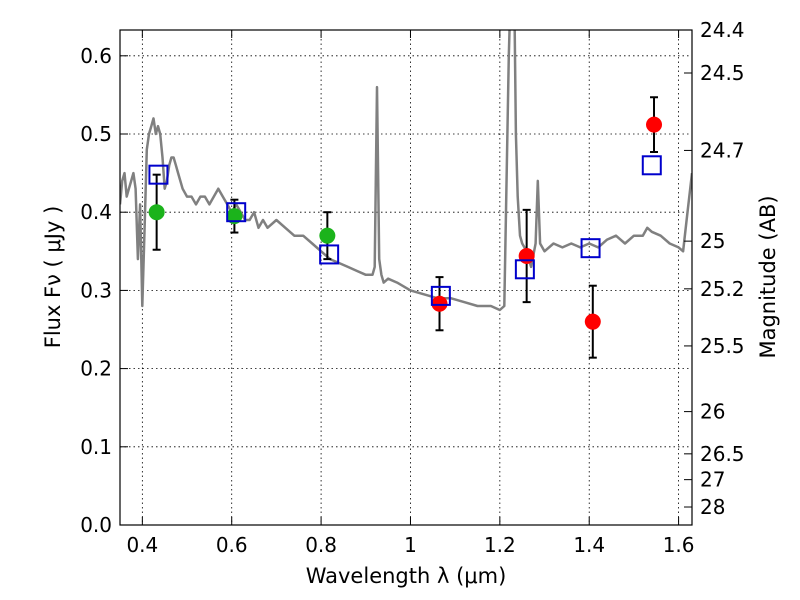 The height and width of the screenshot is (600, 800). What do you see at coordinates (96, 369) in the screenshot?
I see `y-tick-label: 0.2` at bounding box center [96, 369].